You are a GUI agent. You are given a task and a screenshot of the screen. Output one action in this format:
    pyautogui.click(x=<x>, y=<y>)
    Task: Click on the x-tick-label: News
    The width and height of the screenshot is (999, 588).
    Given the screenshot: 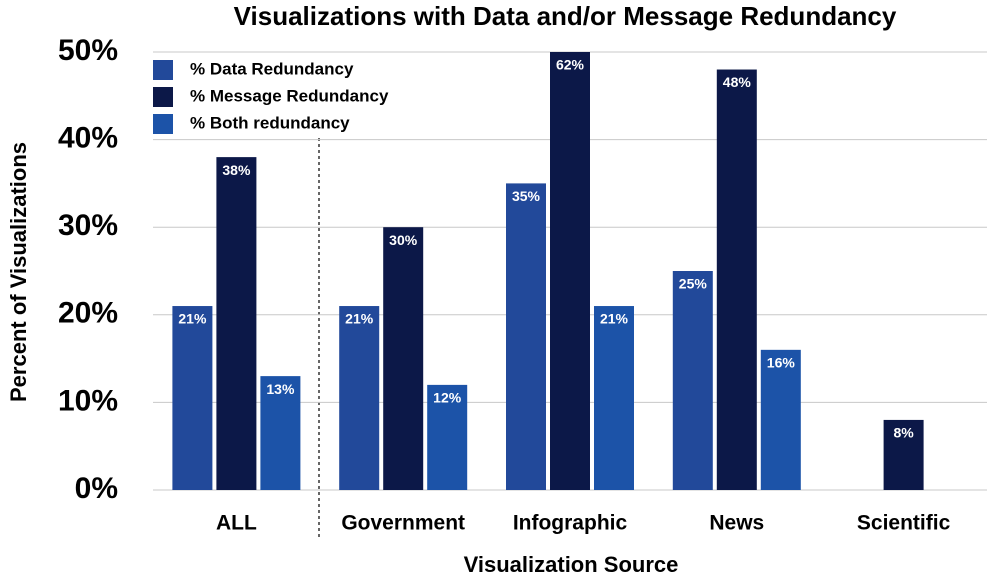 What is the action you would take?
    pyautogui.click(x=736, y=523)
    